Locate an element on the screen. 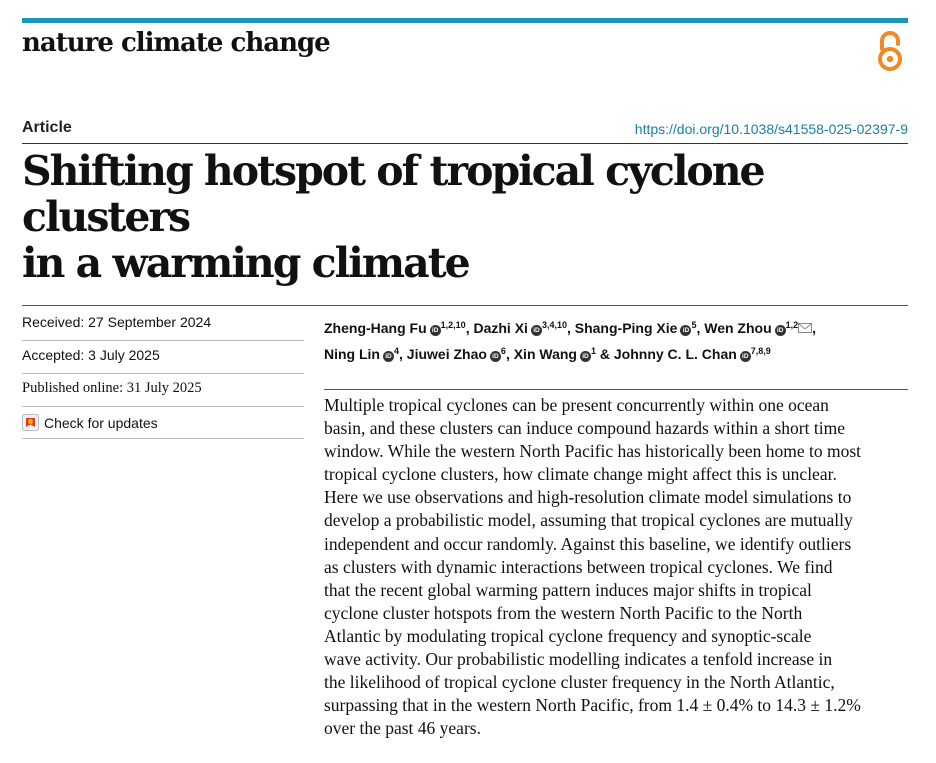  check-updates-label: Check for updates is located at coordinates (101, 422).